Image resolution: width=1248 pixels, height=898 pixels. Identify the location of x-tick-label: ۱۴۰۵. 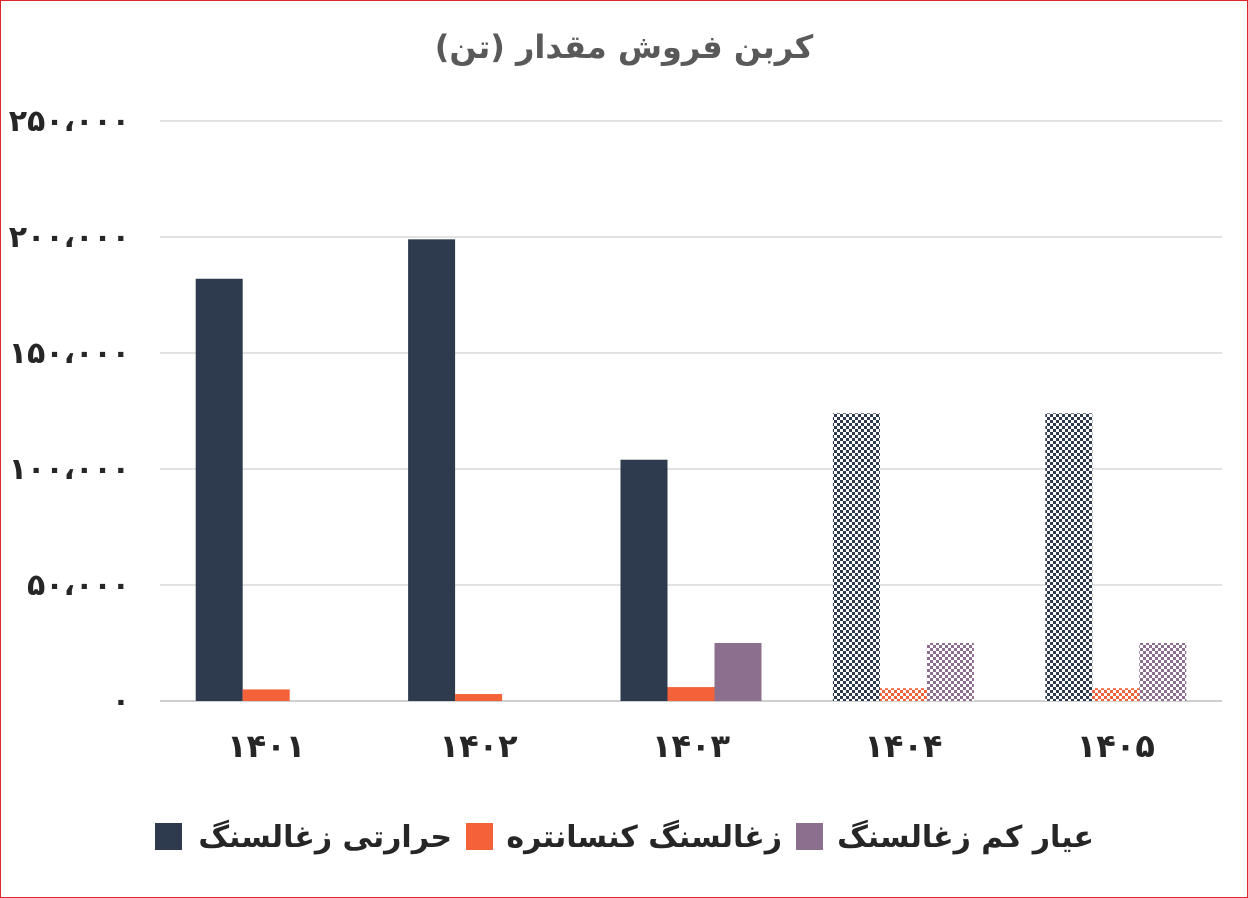
(1116, 746).